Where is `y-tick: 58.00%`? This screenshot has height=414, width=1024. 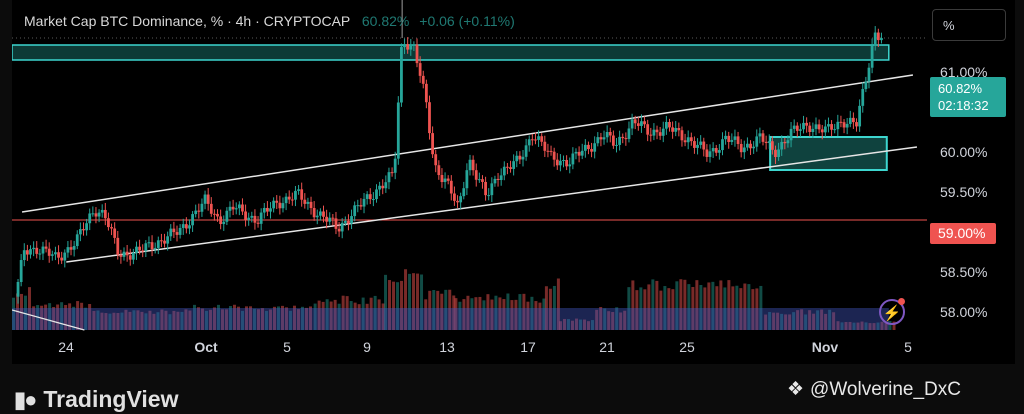
y-tick: 58.00% is located at coordinates (964, 312).